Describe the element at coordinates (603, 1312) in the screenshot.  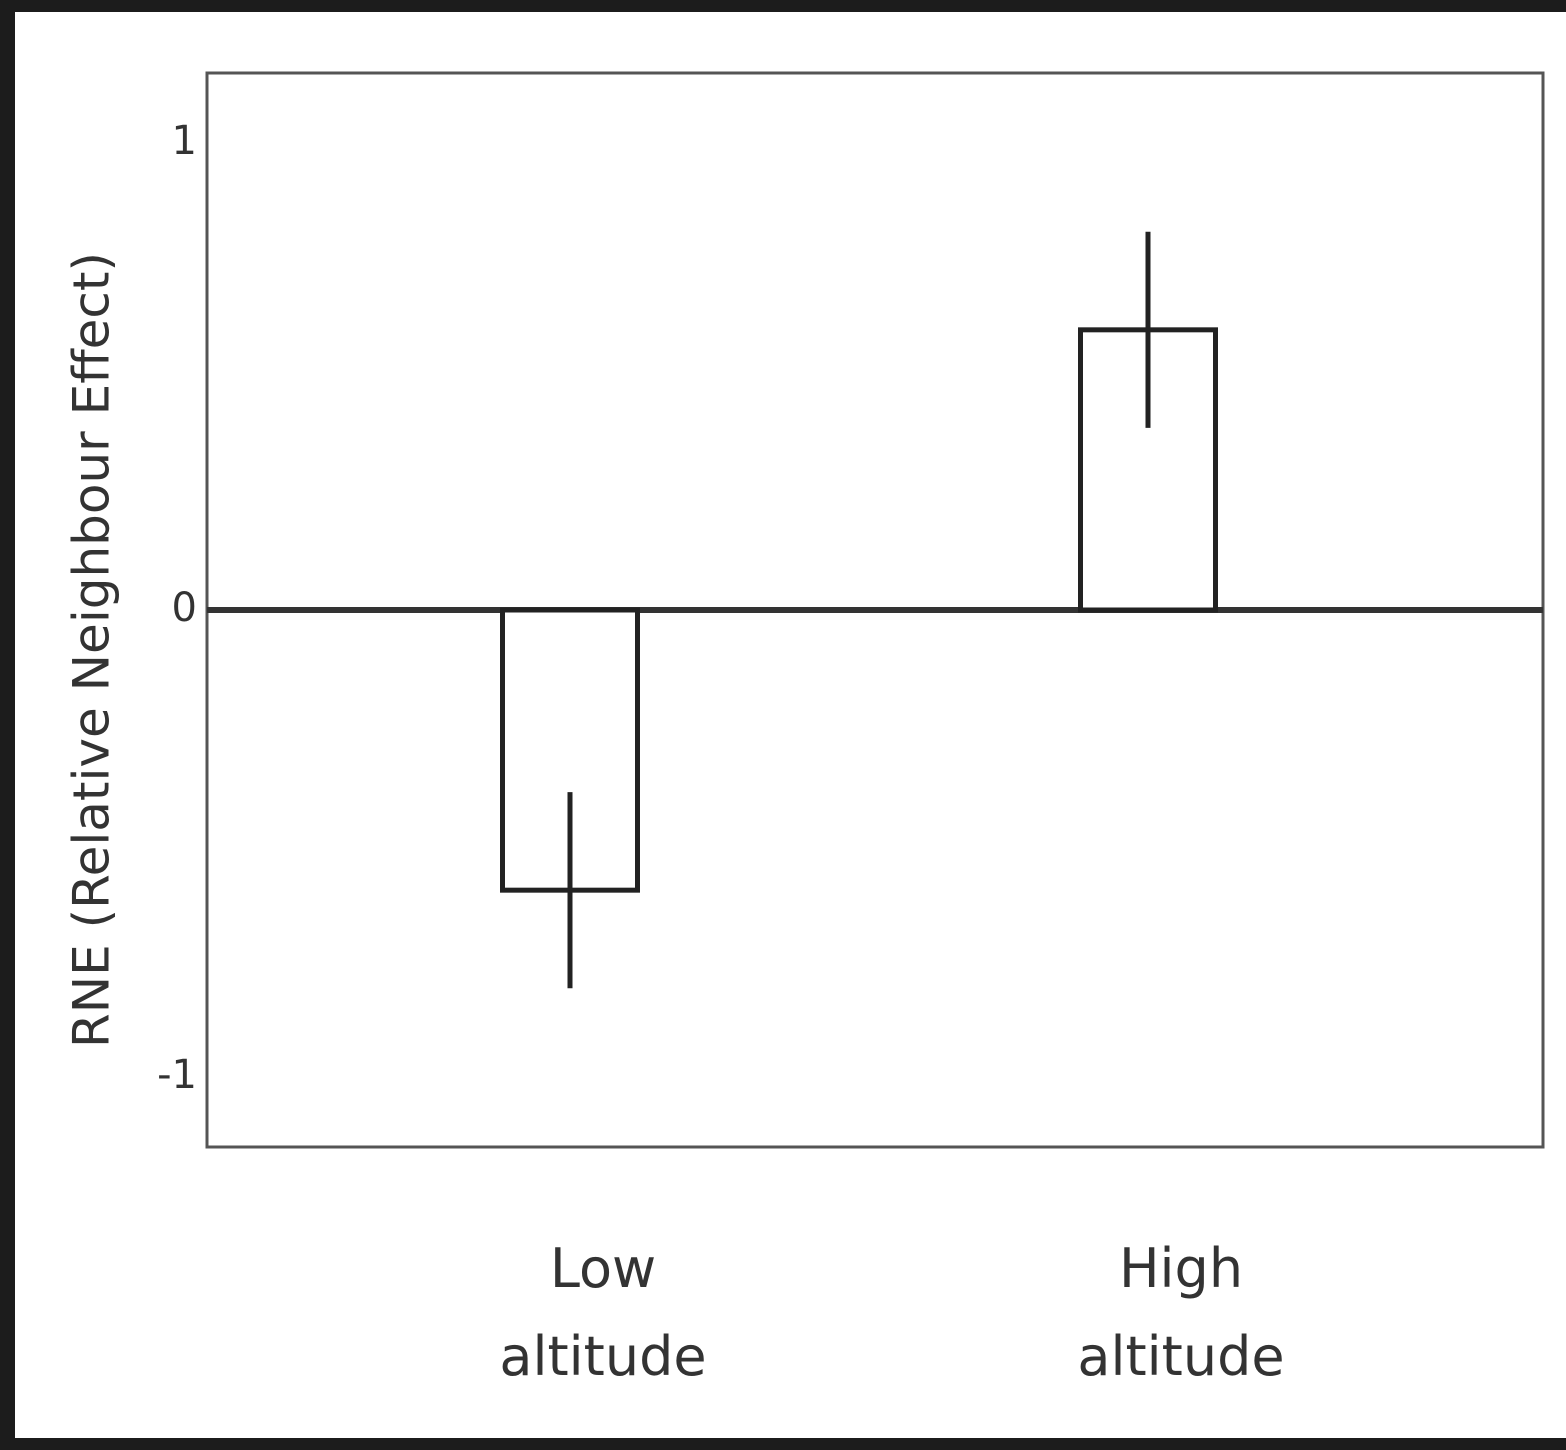
I see `x-tick-label: Low altitude` at that location.